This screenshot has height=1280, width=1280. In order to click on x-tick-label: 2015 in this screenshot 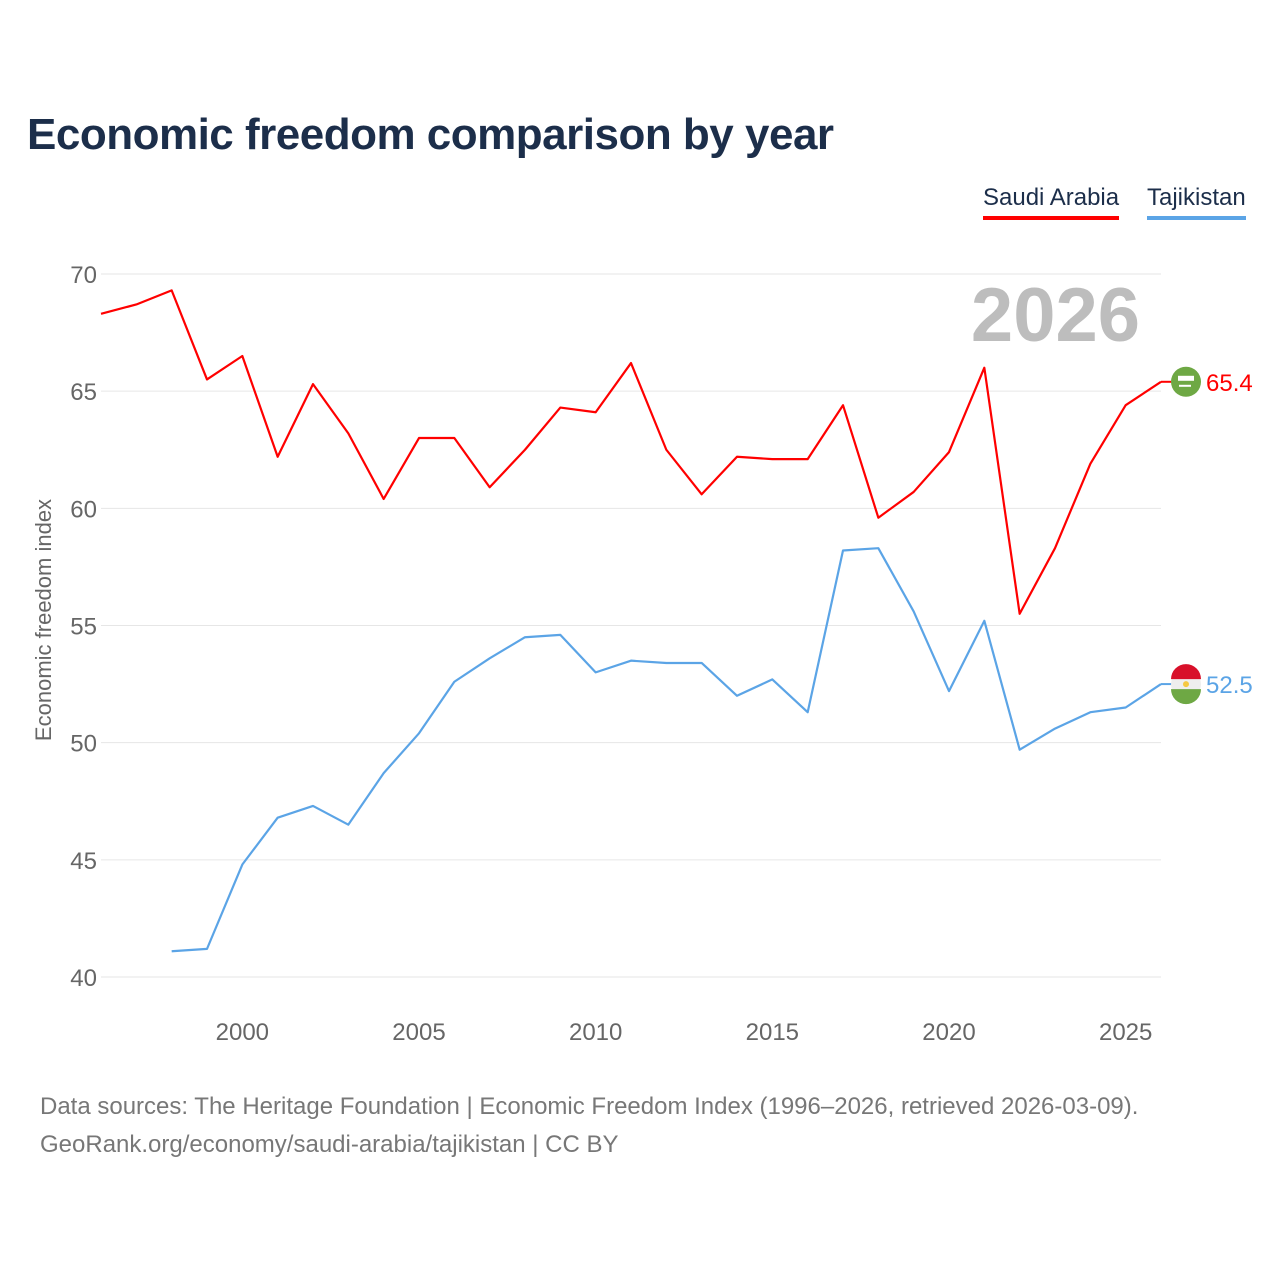, I will do `click(772, 1032)`.